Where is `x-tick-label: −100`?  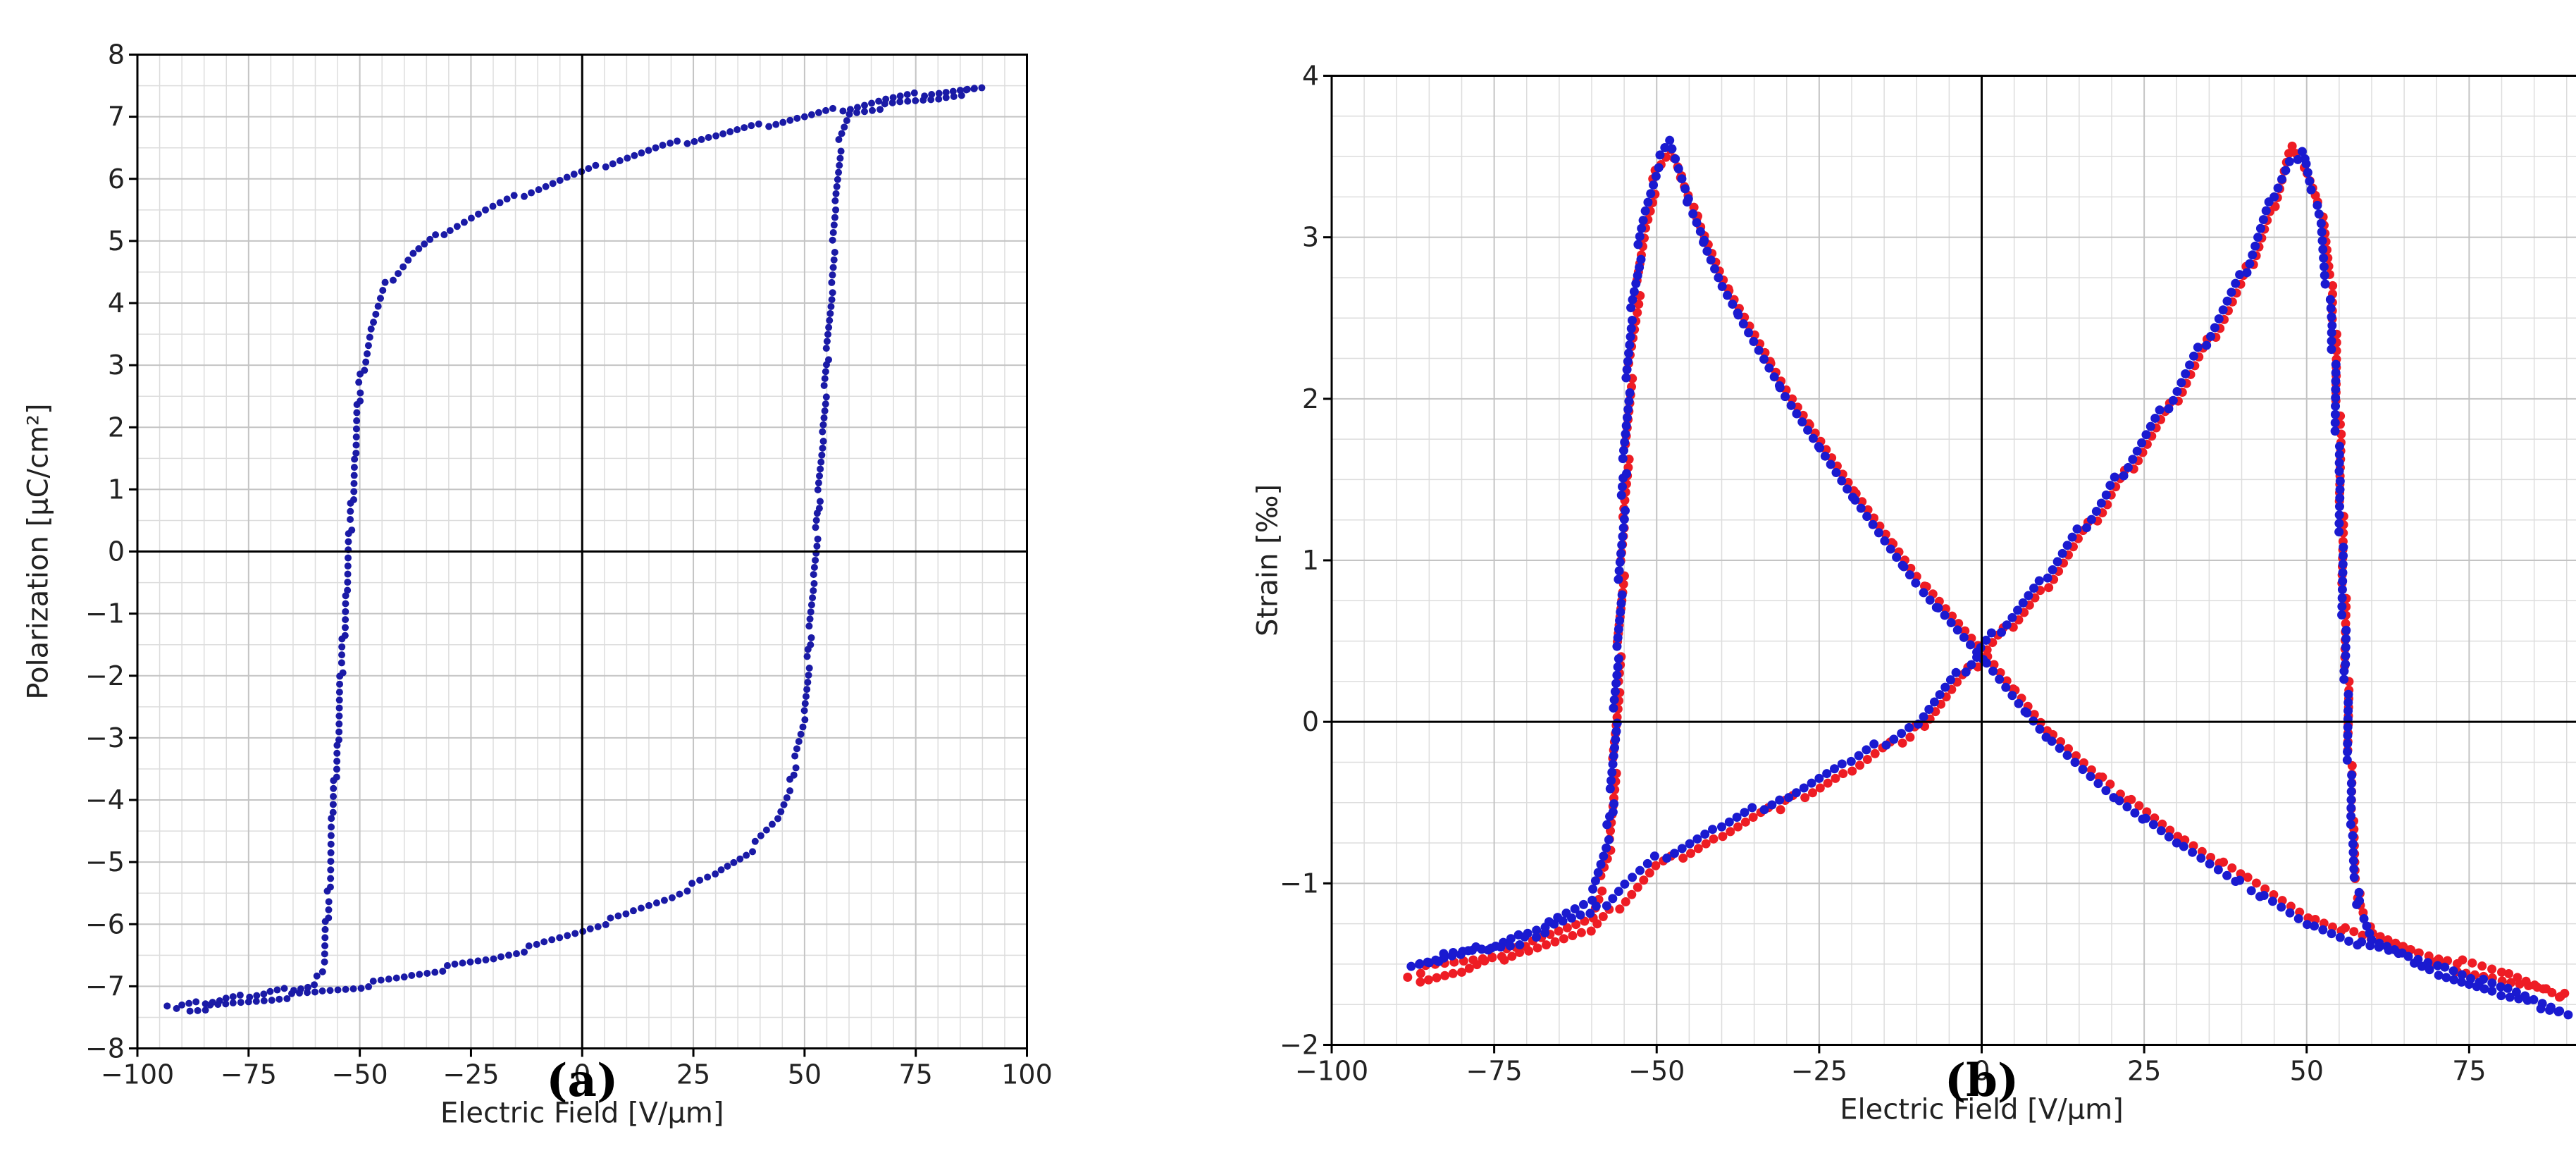
x-tick-label: −100 is located at coordinates (137, 1075).